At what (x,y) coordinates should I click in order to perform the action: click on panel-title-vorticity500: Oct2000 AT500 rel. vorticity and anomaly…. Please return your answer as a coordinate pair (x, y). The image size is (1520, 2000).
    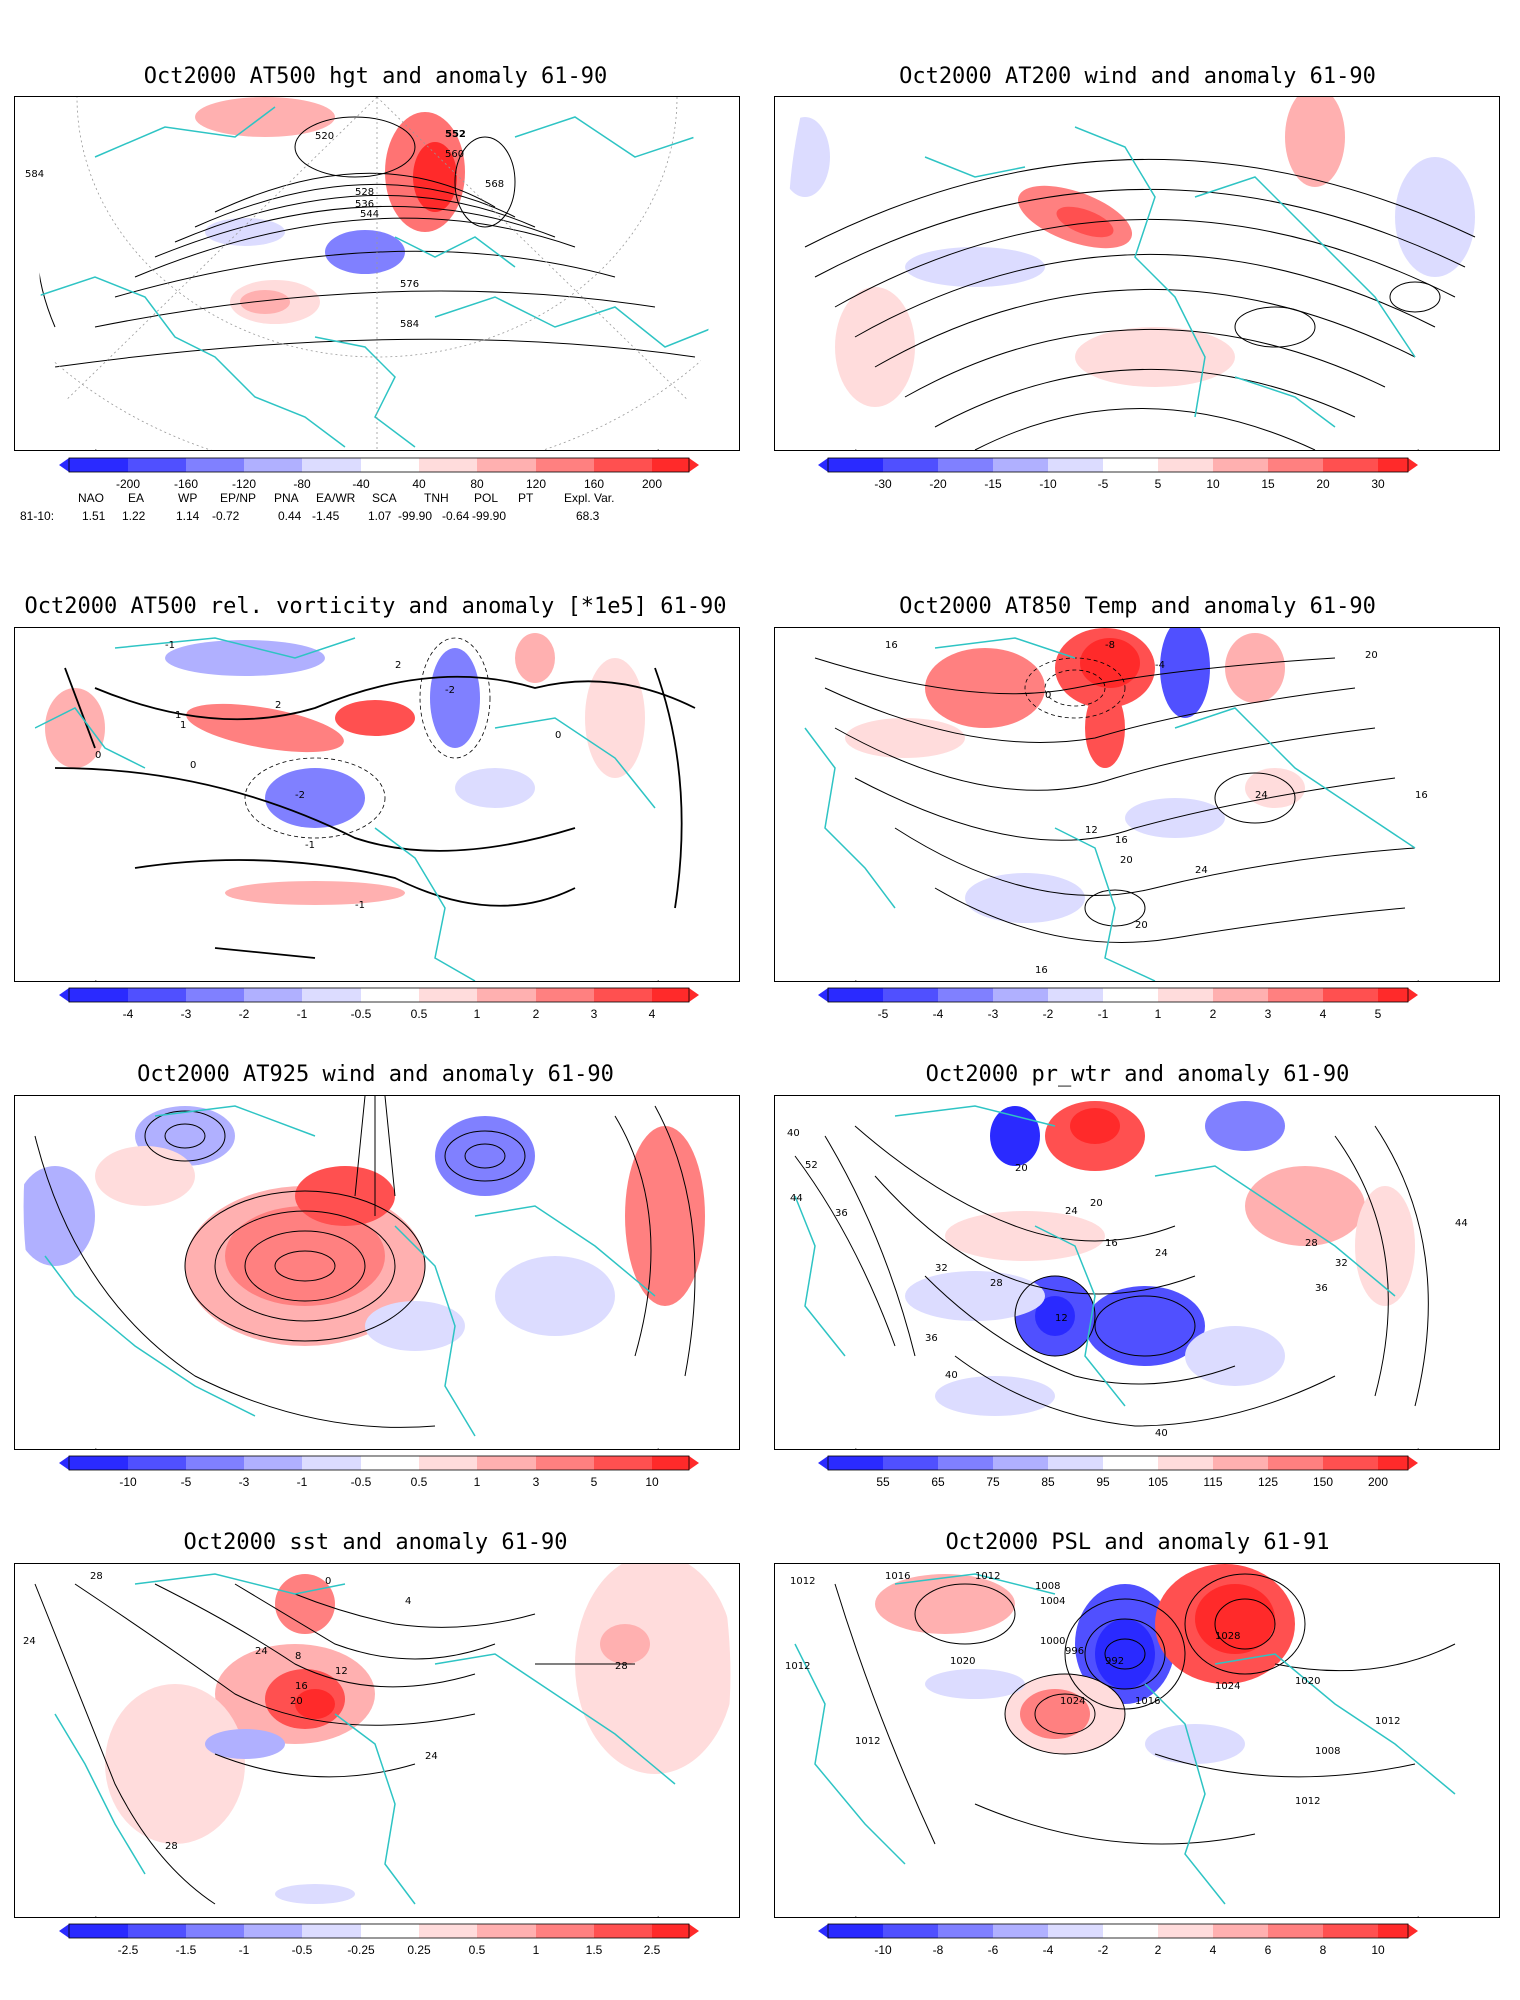
    Looking at the image, I should click on (375, 606).